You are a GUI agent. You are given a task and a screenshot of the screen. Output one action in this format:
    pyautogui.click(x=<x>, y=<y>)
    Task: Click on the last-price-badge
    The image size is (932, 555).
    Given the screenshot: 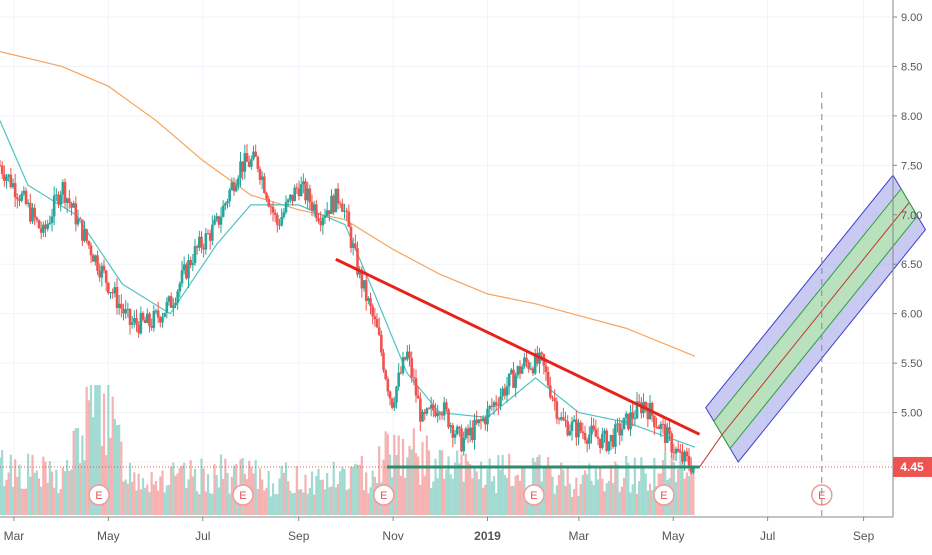 What is the action you would take?
    pyautogui.click(x=912, y=466)
    